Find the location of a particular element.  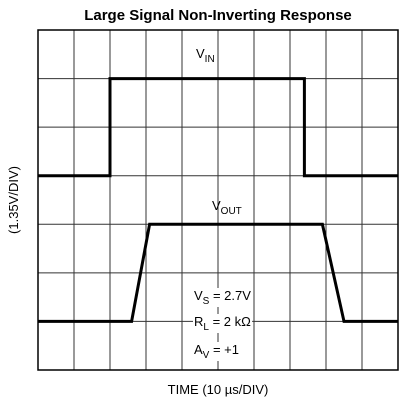

annotation-base: R is located at coordinates (198, 321).